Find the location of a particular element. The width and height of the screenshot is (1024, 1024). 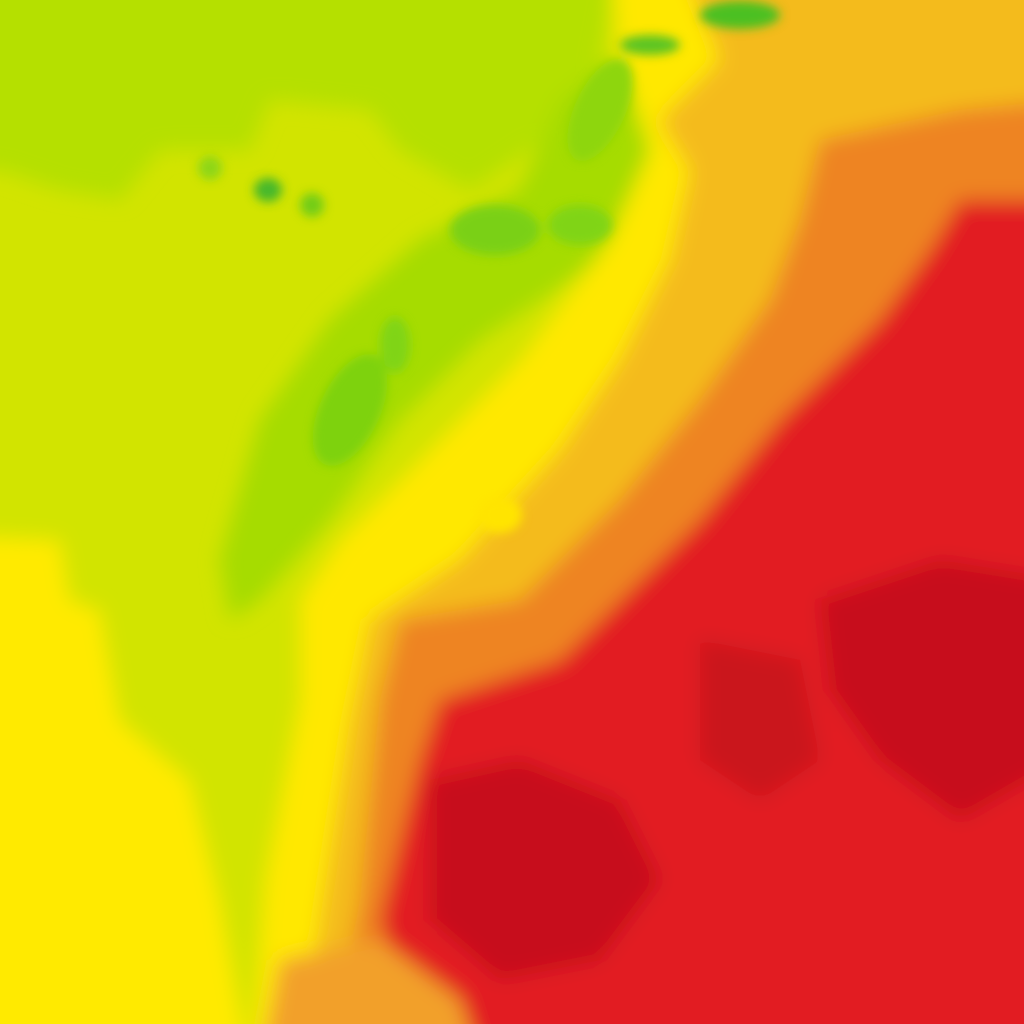

zone-dark-red-center is located at coordinates (760, 720).